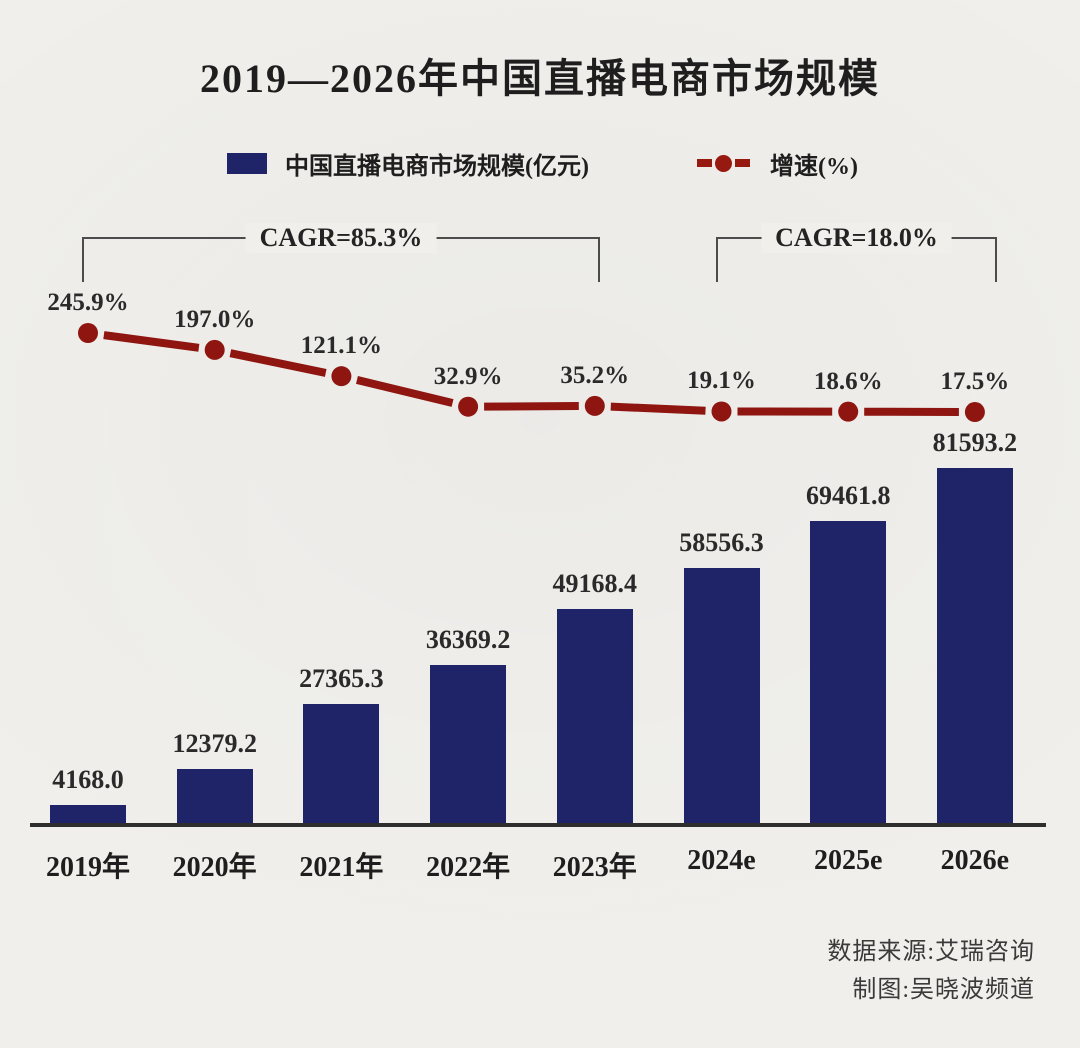 This screenshot has height=1048, width=1080. Describe the element at coordinates (247, 163) in the screenshot. I see `bar-series-swatch-icon` at that location.